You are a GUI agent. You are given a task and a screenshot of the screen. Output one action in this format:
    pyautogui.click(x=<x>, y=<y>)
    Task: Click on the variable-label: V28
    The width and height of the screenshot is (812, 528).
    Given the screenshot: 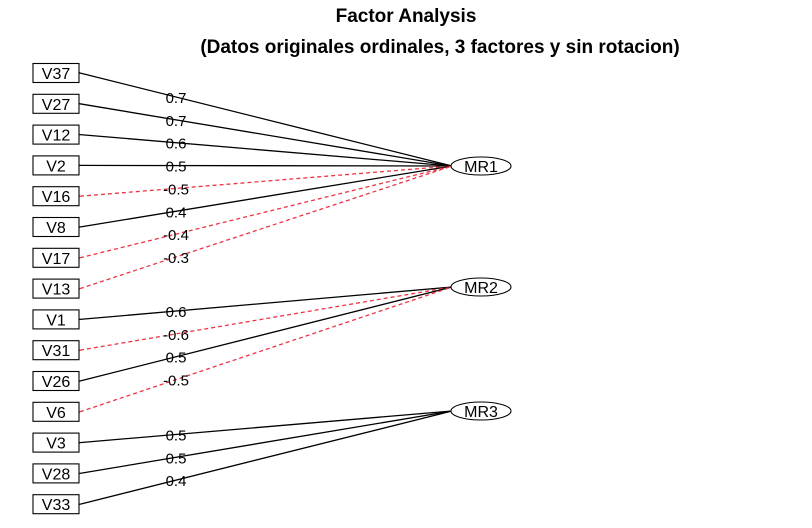 What is the action you would take?
    pyautogui.click(x=56, y=474)
    